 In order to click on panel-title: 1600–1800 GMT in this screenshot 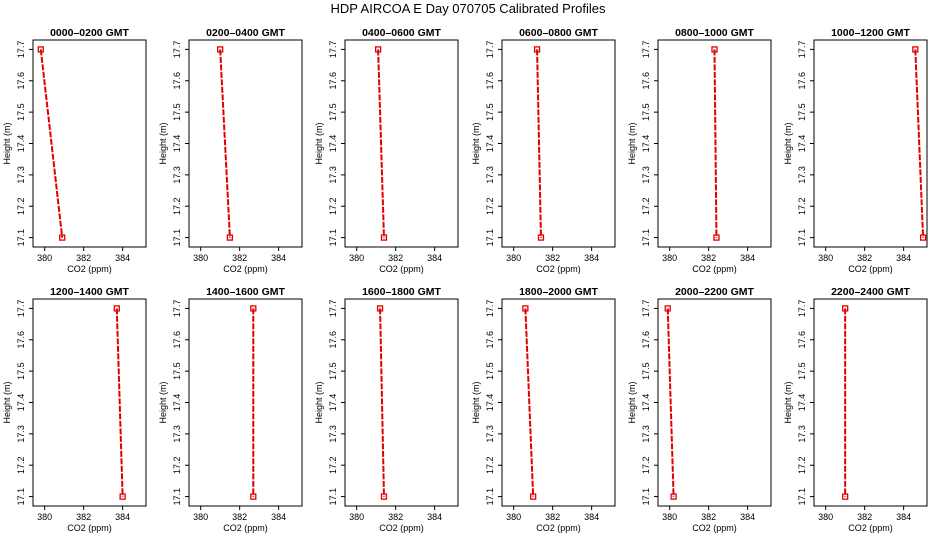, I will do `click(401, 292)`.